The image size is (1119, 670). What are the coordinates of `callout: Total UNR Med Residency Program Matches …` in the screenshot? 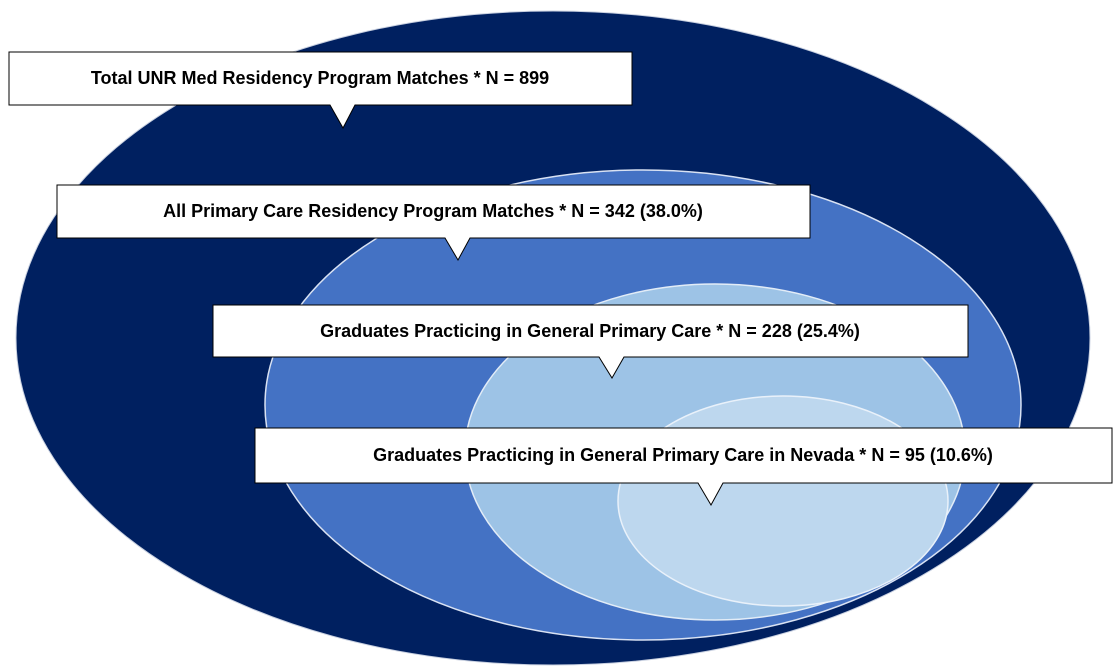 It's located at (320, 90).